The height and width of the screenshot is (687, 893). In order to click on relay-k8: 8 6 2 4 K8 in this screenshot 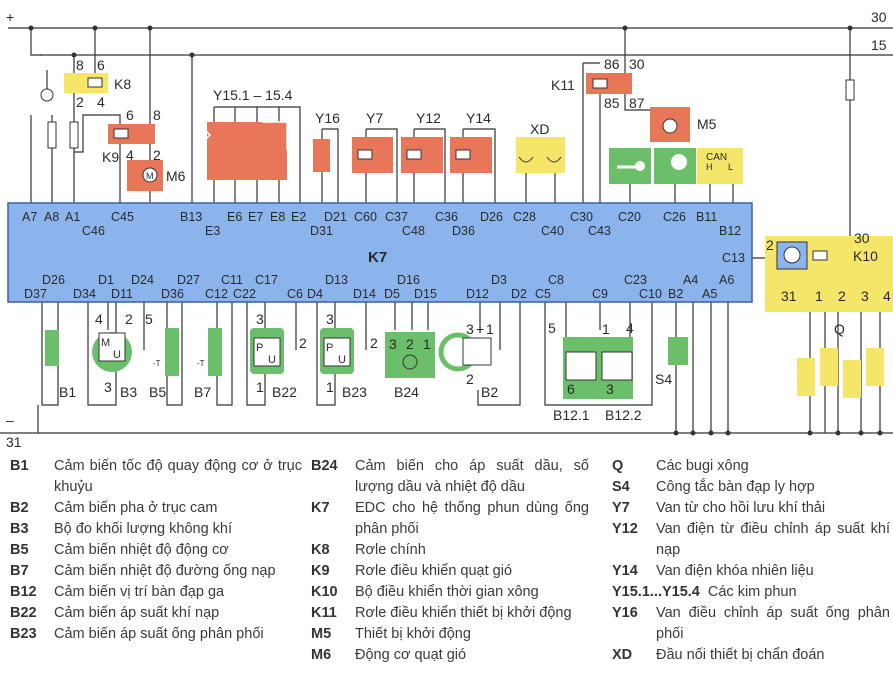, I will do `click(97, 83)`.